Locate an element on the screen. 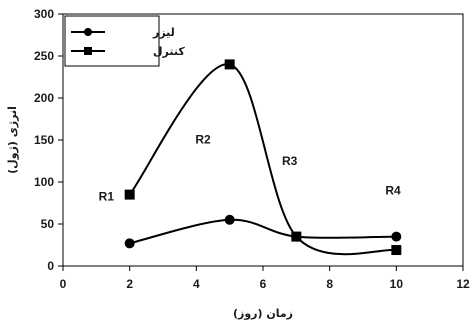 The image size is (475, 324). region-label: R2 is located at coordinates (203, 139).